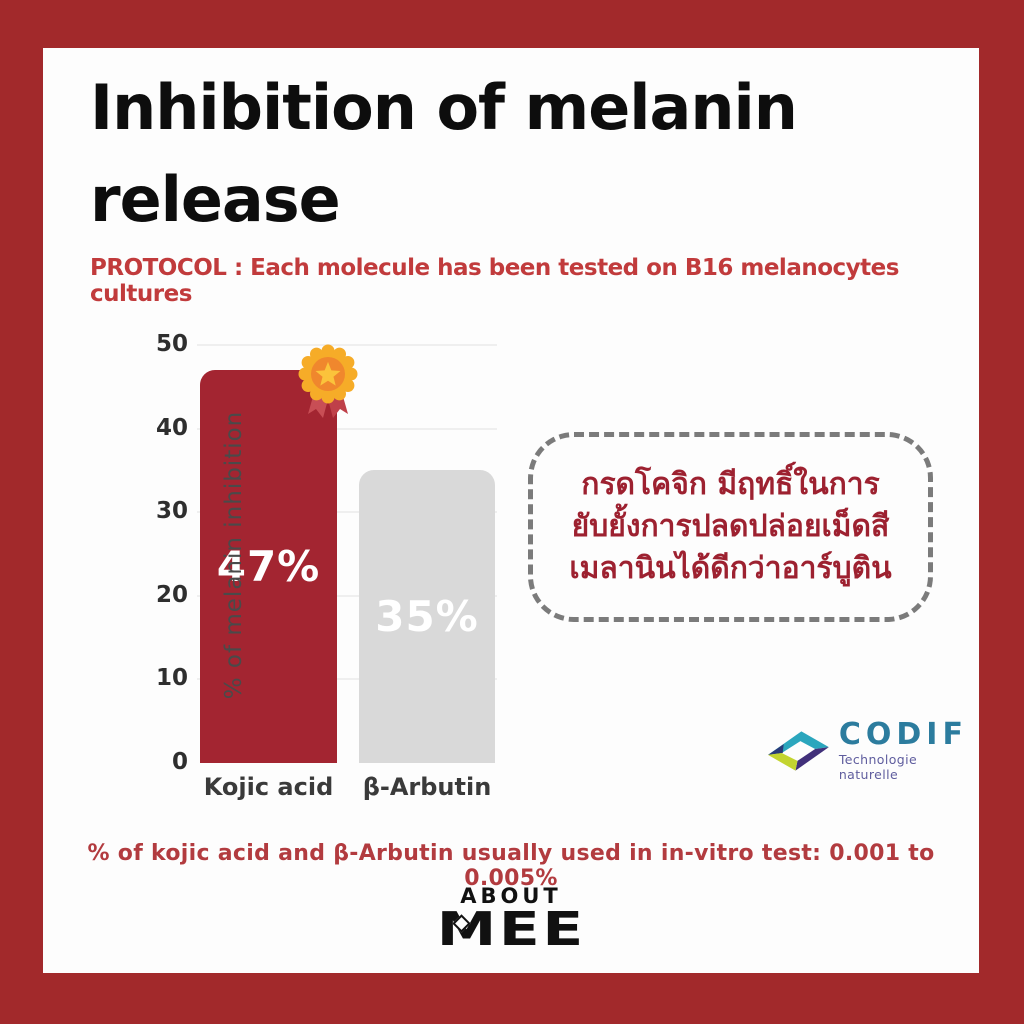 This screenshot has height=1024, width=1024. What do you see at coordinates (798, 751) in the screenshot?
I see `codif-diamond-icon` at bounding box center [798, 751].